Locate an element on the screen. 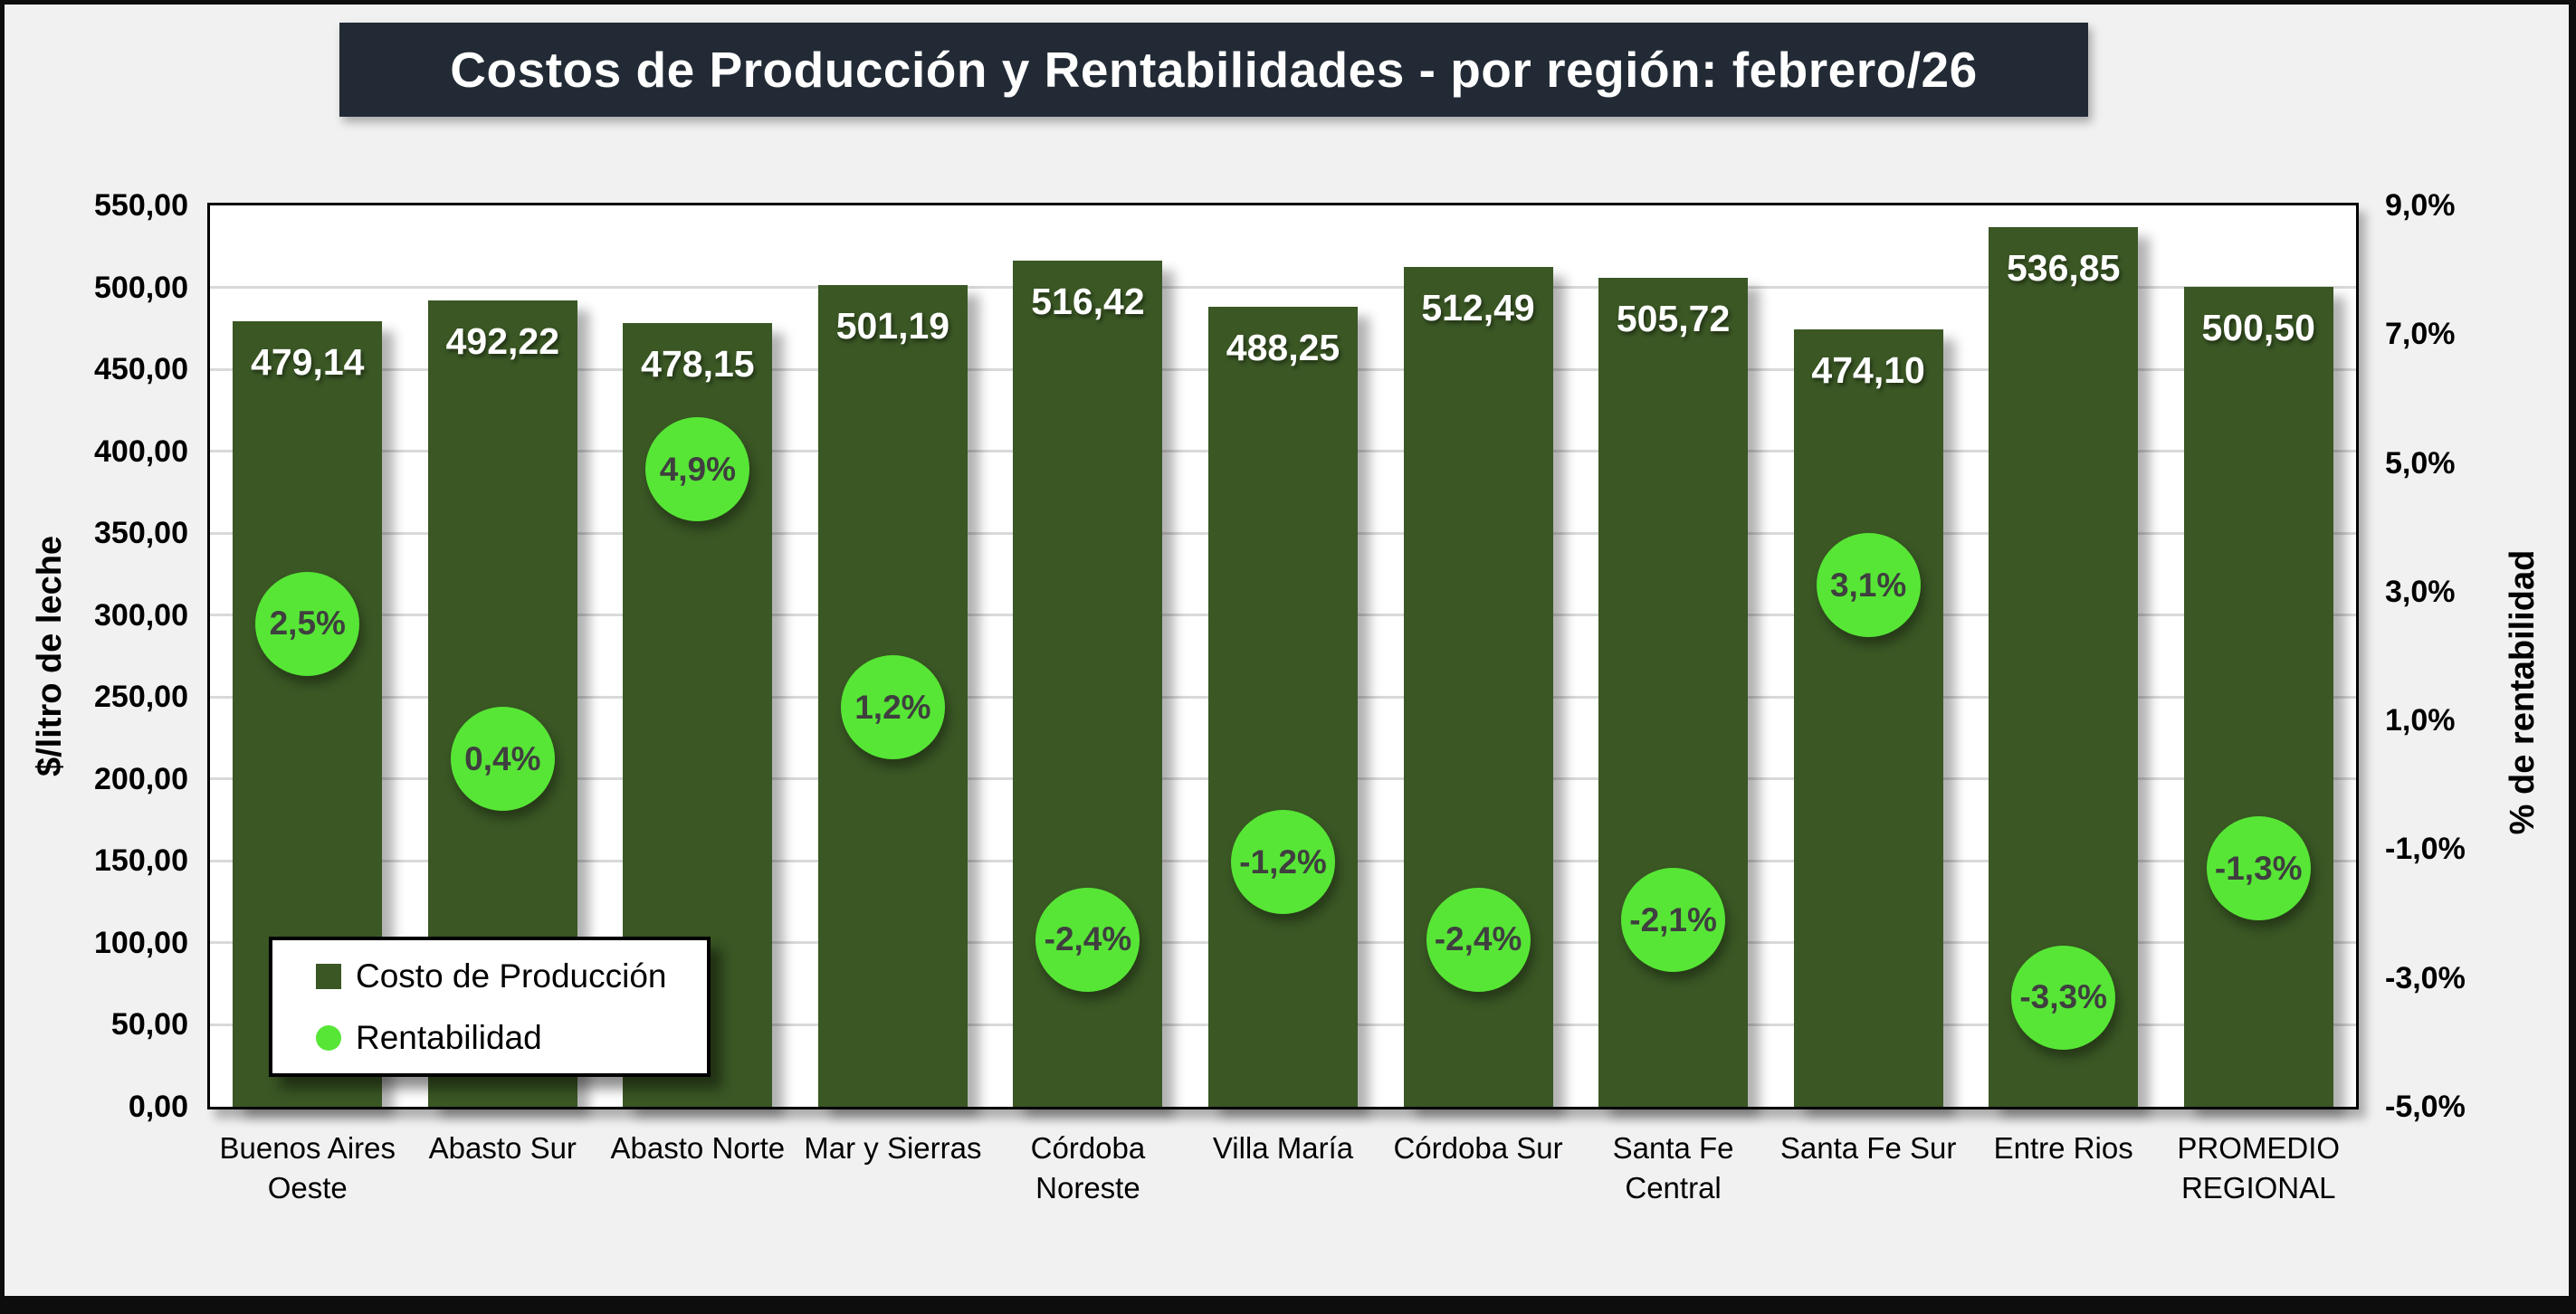 The height and width of the screenshot is (1314, 2576). rentabilidad-marker: -1,2% is located at coordinates (1283, 862).